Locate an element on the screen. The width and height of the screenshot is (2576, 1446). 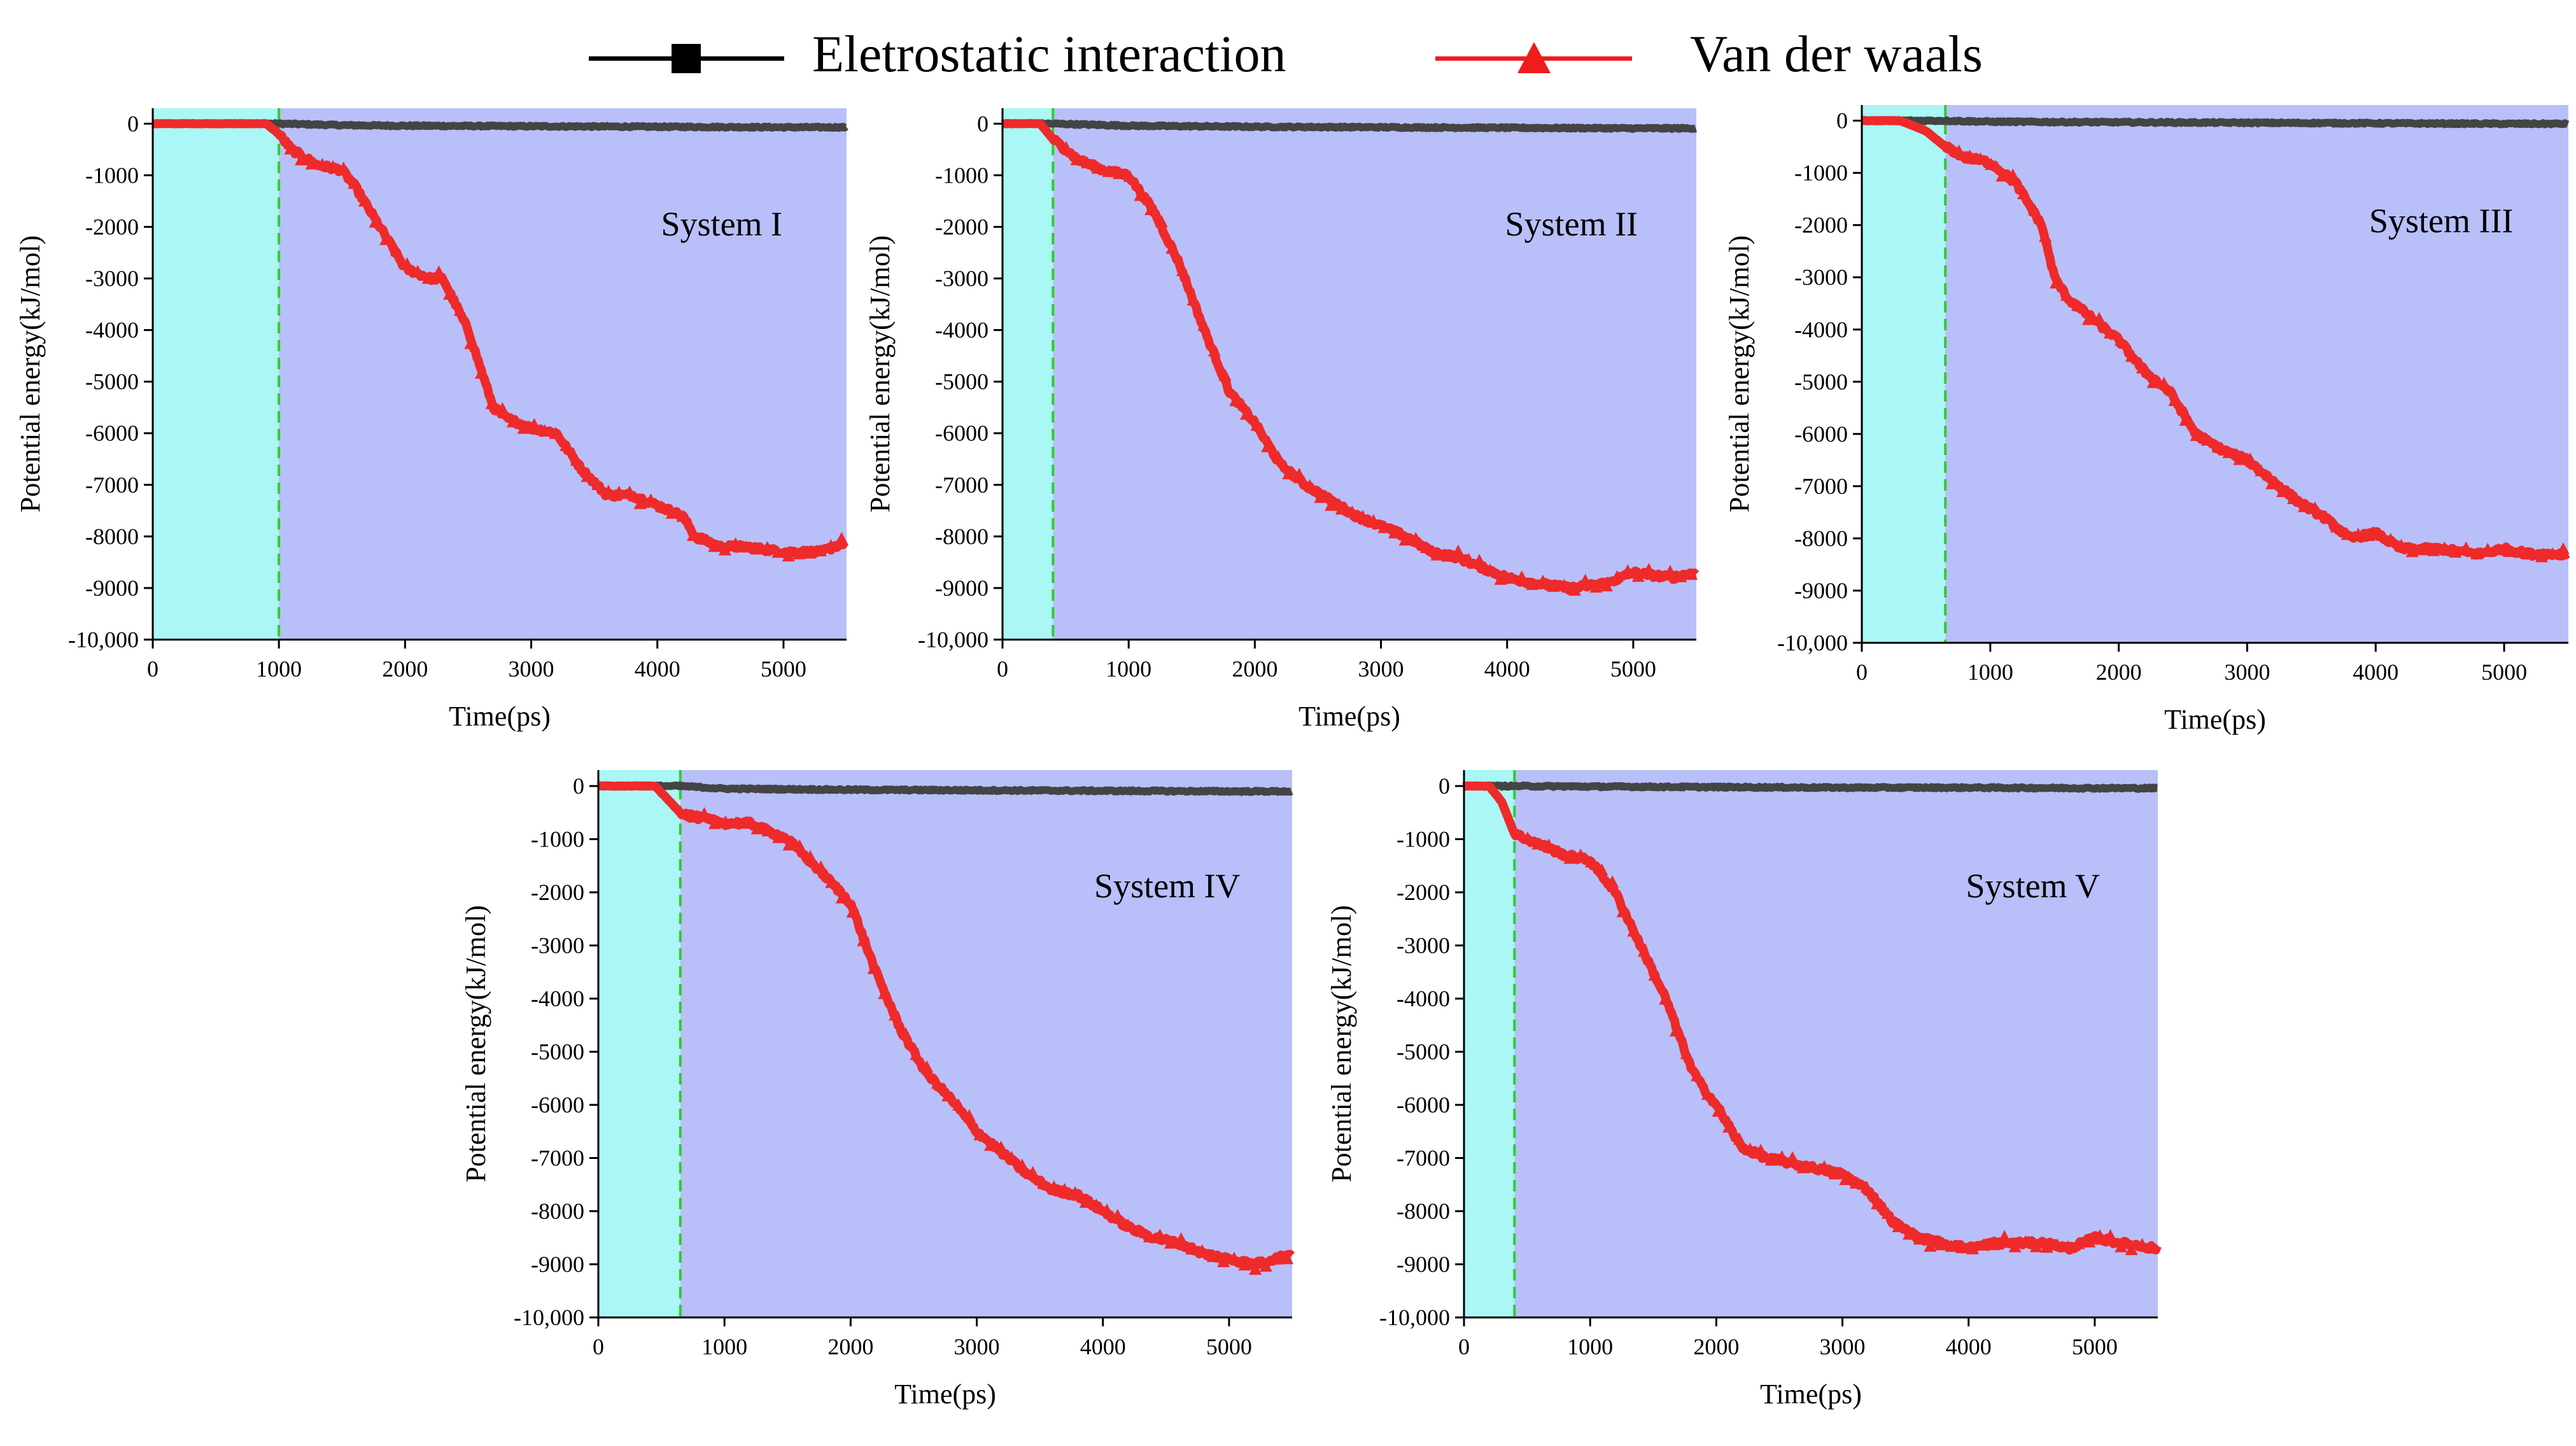
legend-item-vdw: Van der waals is located at coordinates (1709, 54).